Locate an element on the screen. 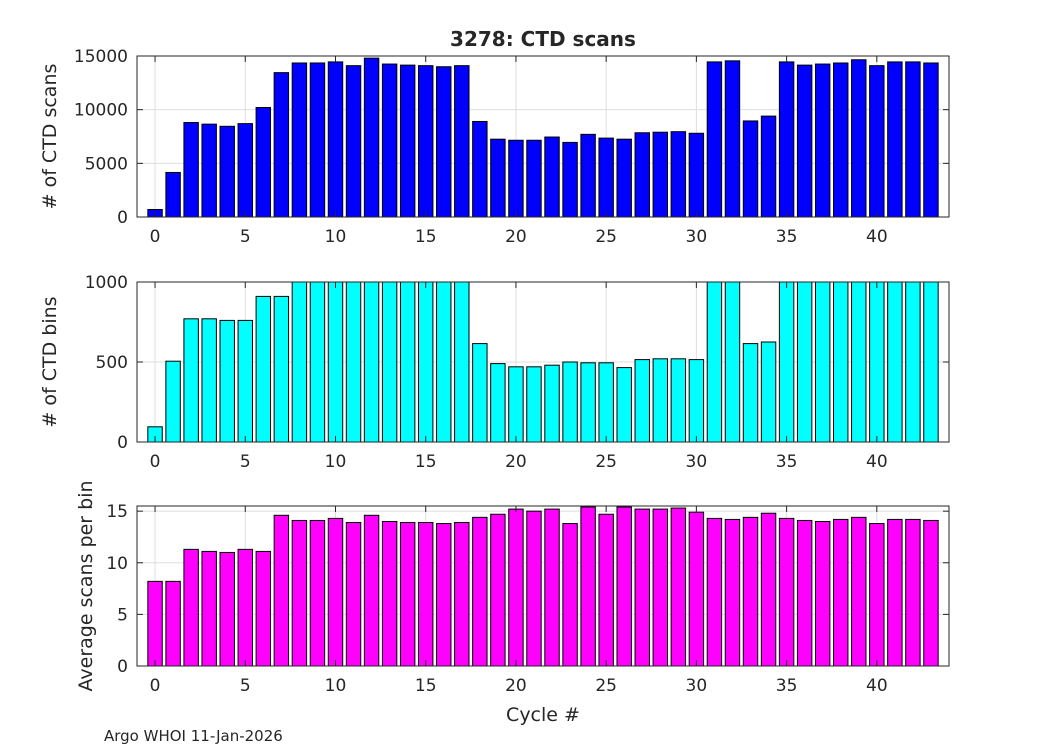  bins-xtick-label: 35 is located at coordinates (787, 462).